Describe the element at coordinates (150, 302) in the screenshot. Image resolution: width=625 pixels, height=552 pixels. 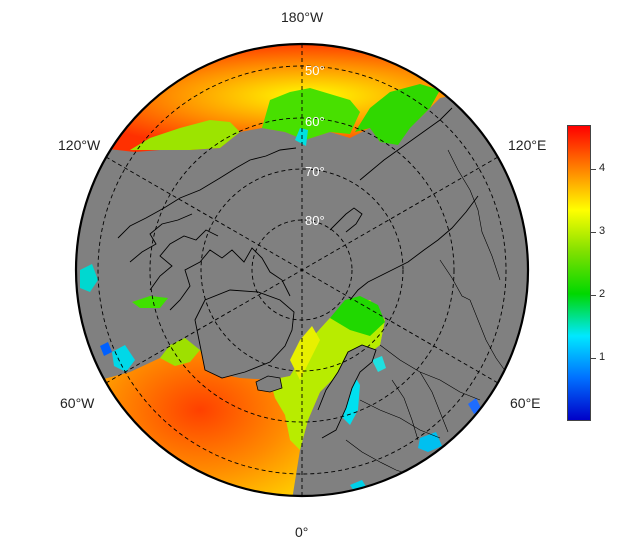
I see `canada-bay-green` at that location.